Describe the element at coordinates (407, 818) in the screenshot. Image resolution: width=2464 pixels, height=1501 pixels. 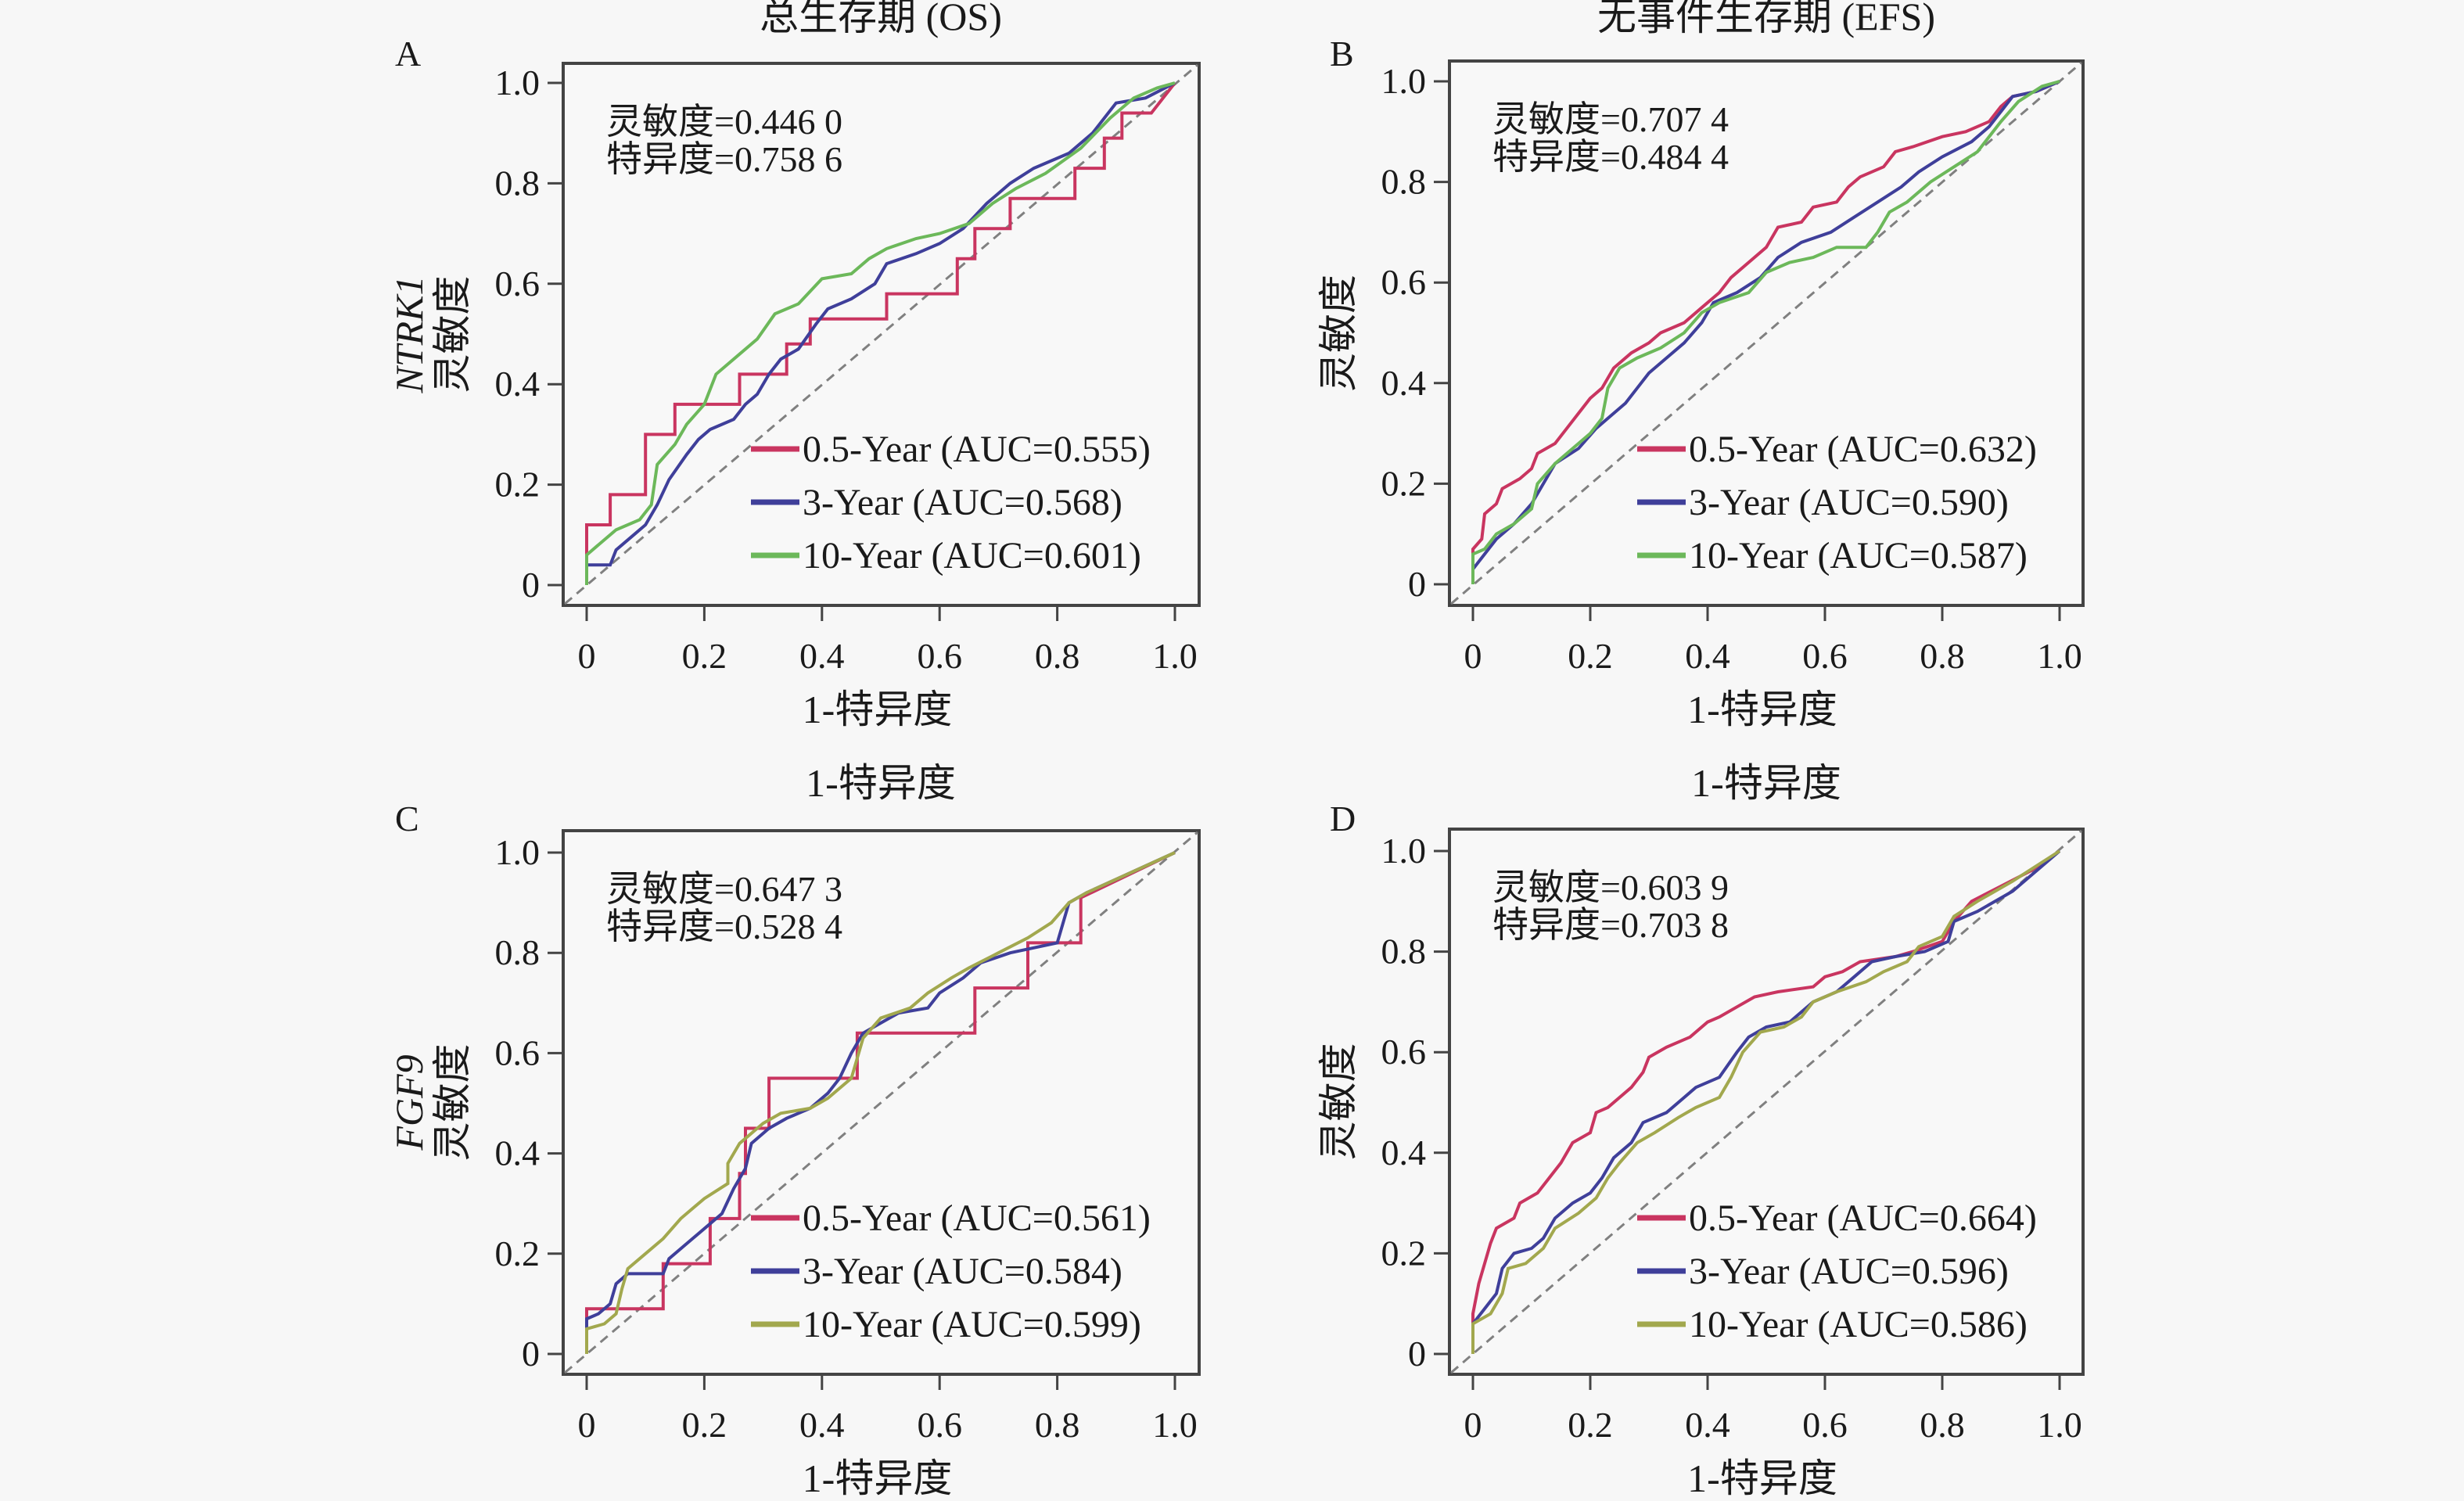
I see `panel-letter: C` at that location.